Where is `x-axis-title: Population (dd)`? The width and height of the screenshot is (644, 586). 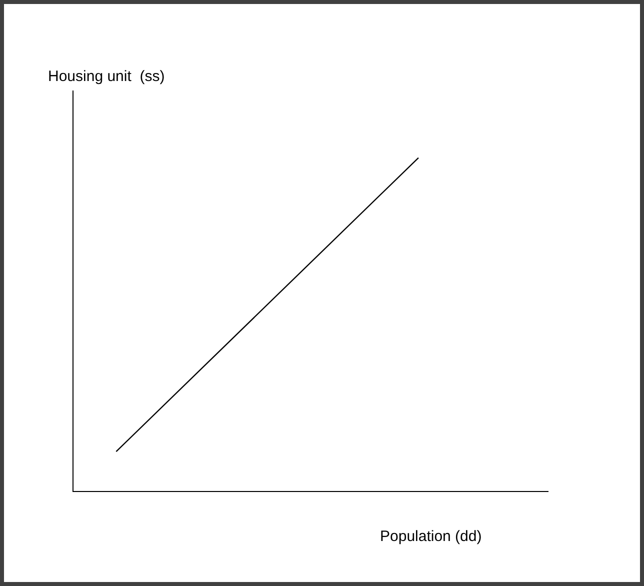
x-axis-title: Population (dd) is located at coordinates (431, 536).